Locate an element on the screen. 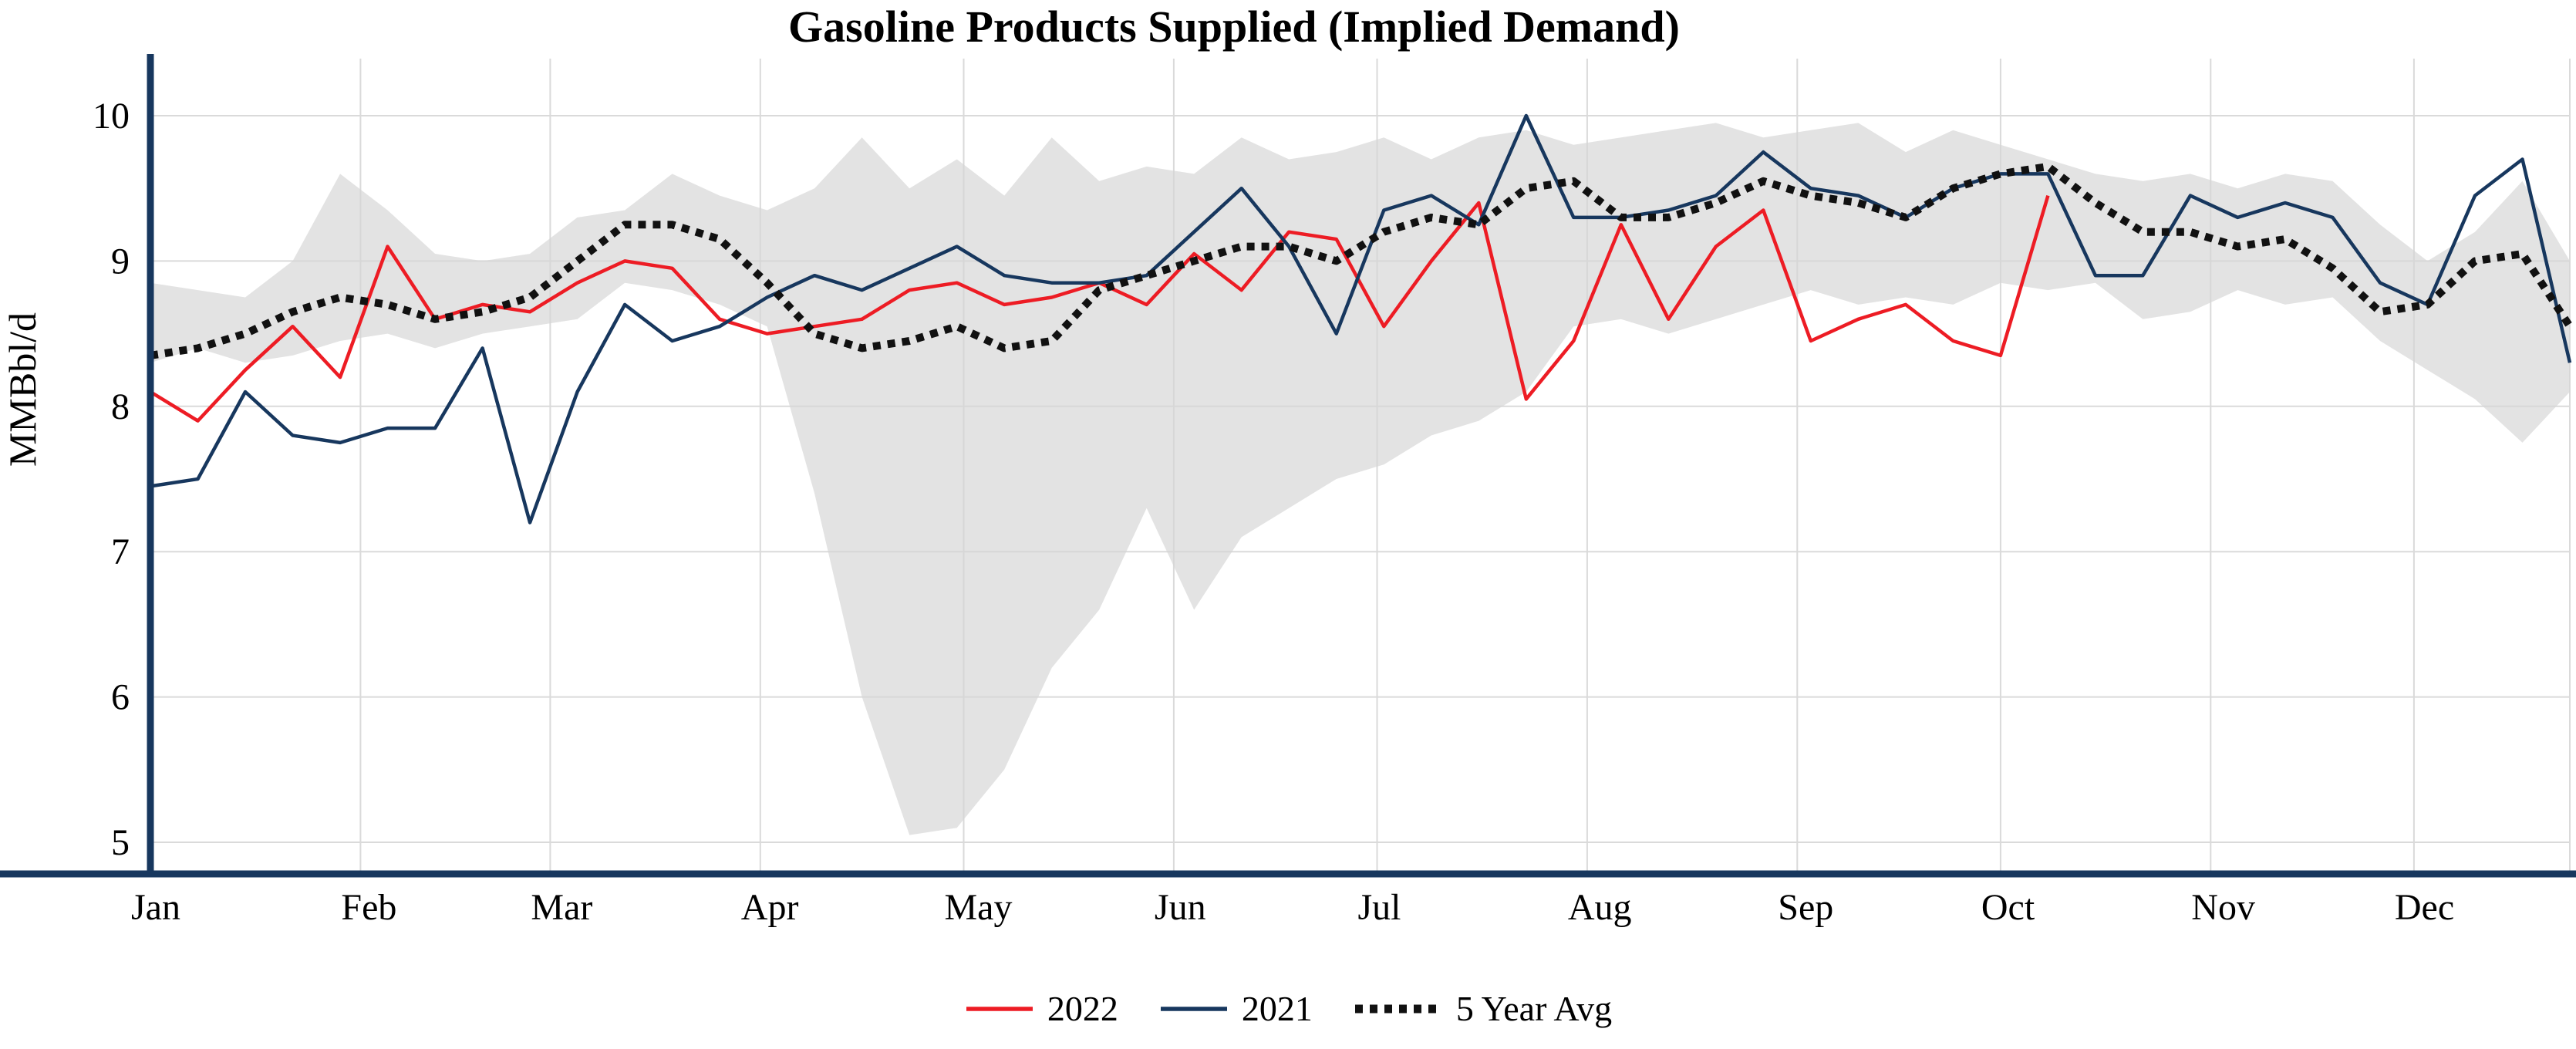 This screenshot has height=1049, width=2576. legend-item-2022: 2022 is located at coordinates (1041, 1009).